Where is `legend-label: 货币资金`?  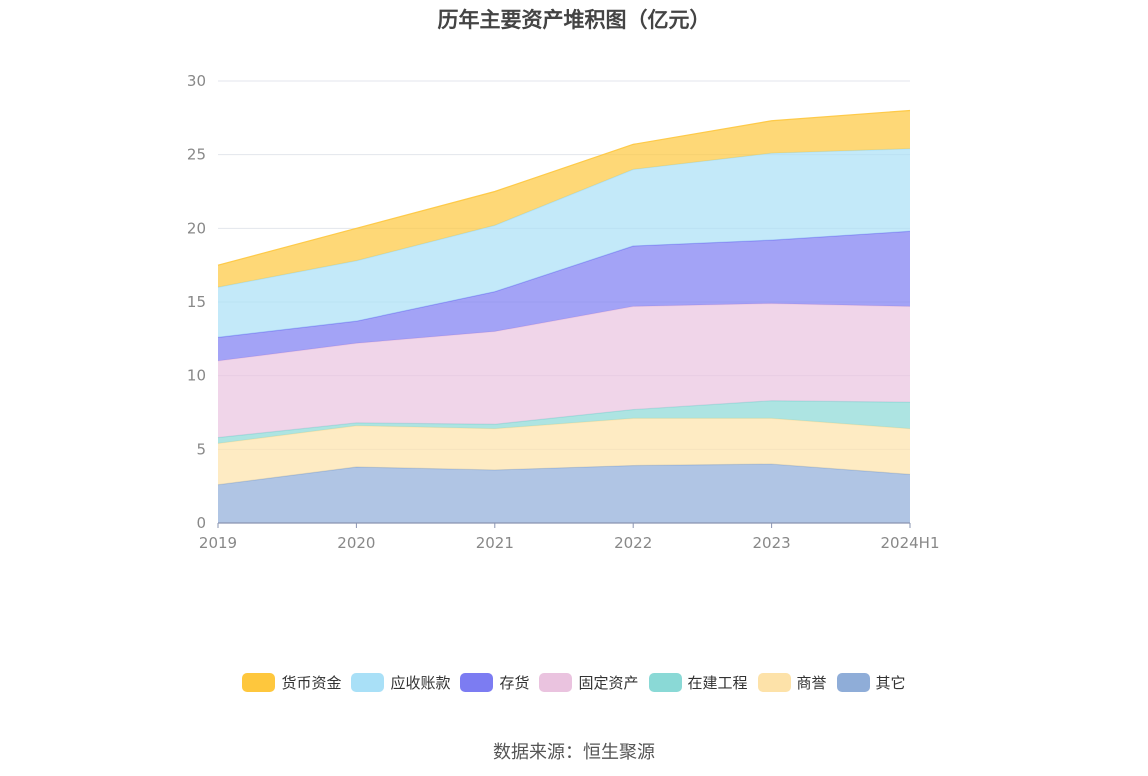
legend-label: 货币资金 is located at coordinates (311, 683).